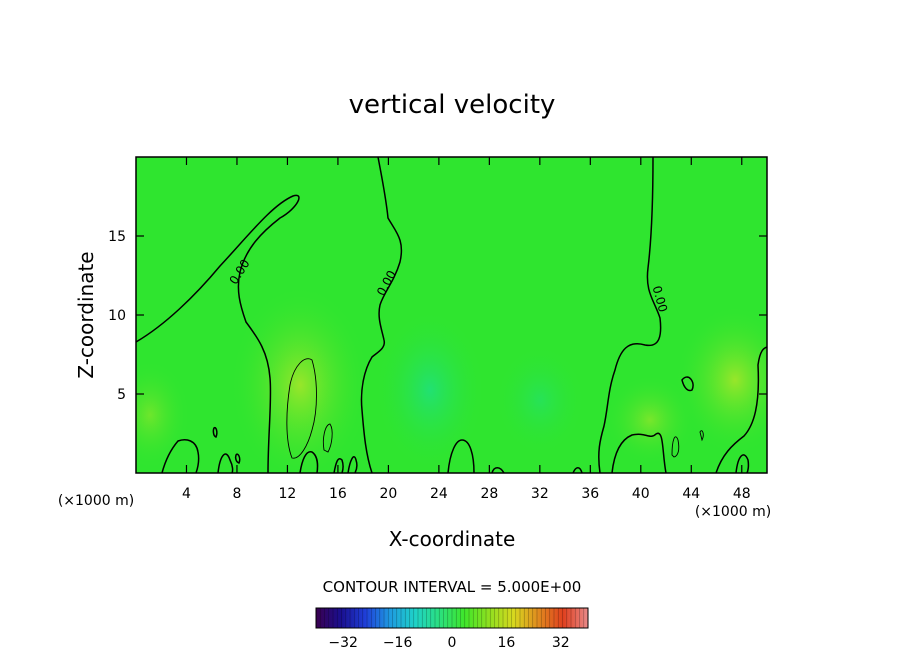  I want to click on y-tick-label: 5, so click(121, 395).